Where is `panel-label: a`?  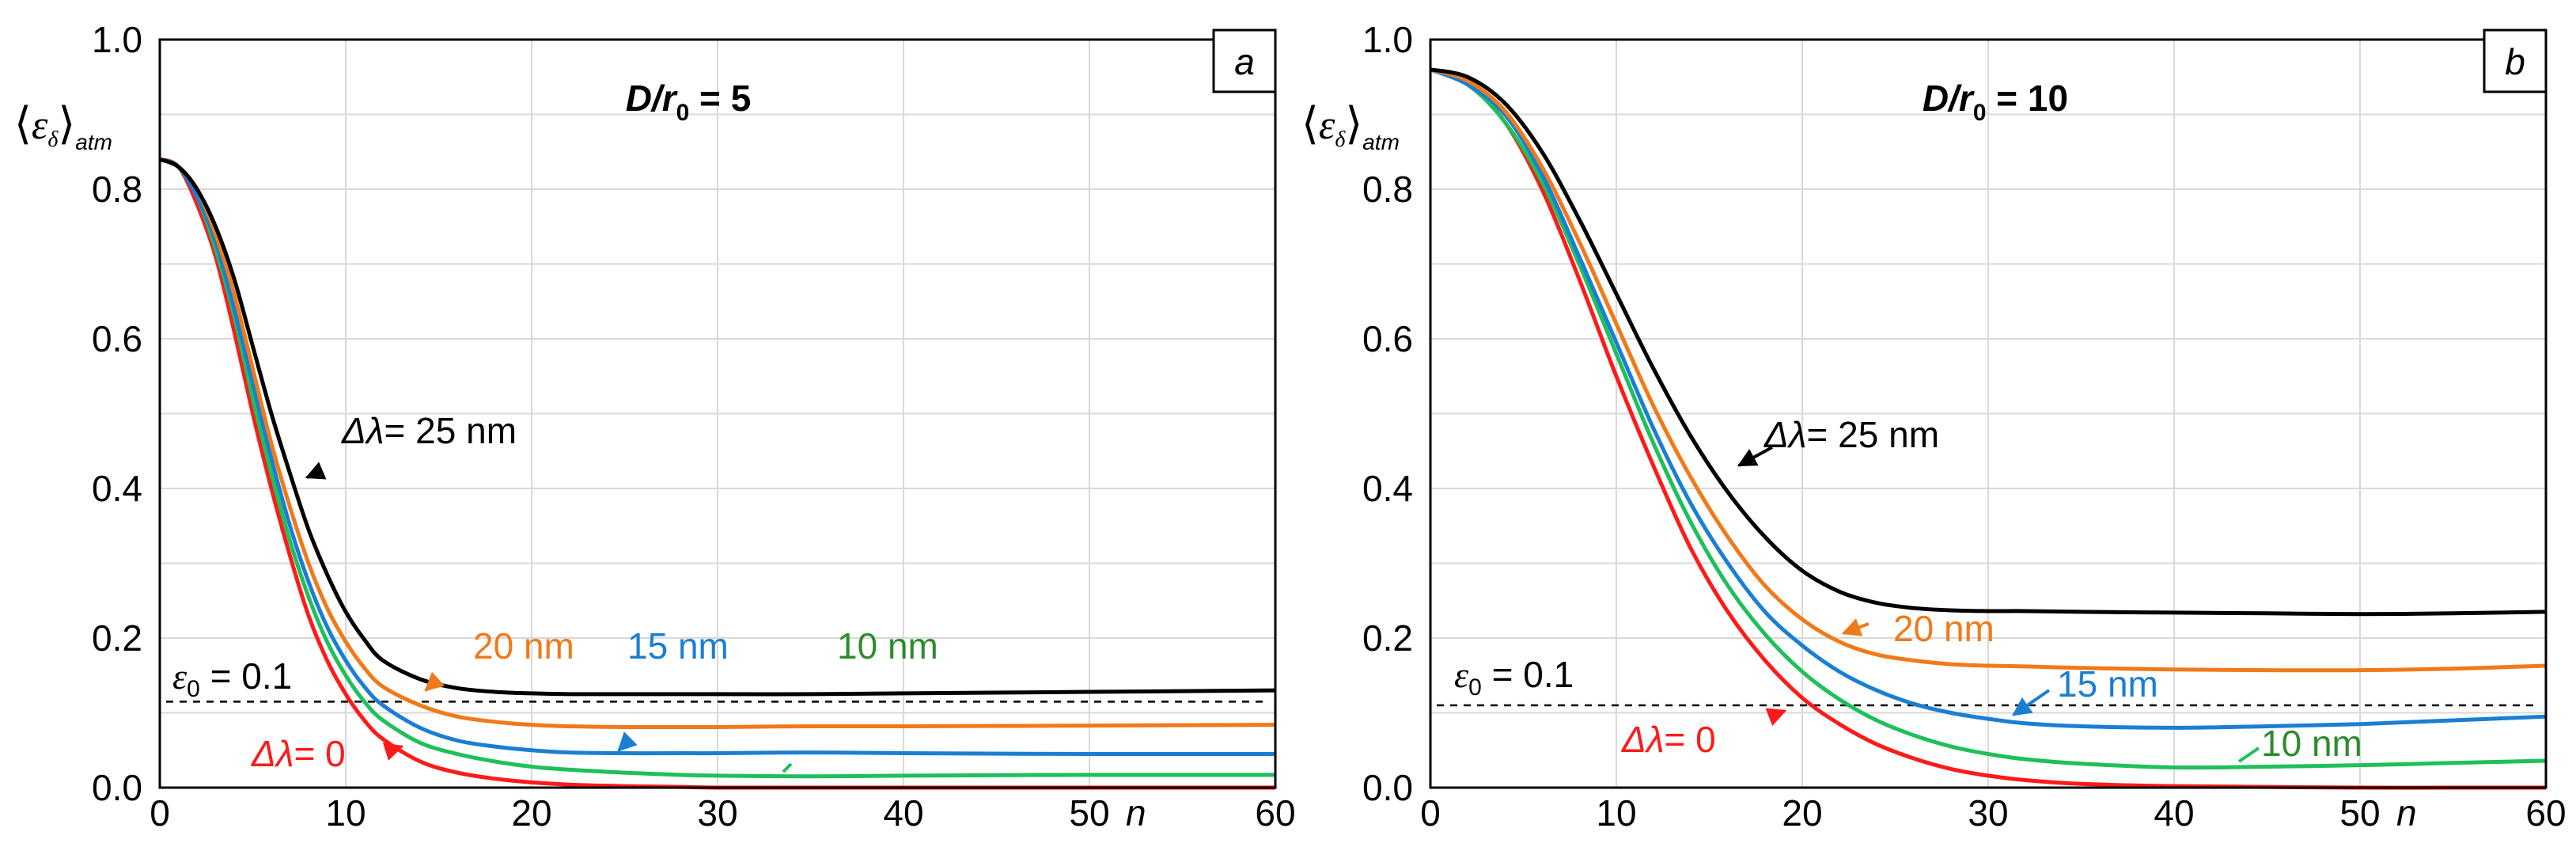 panel-label: a is located at coordinates (1244, 61).